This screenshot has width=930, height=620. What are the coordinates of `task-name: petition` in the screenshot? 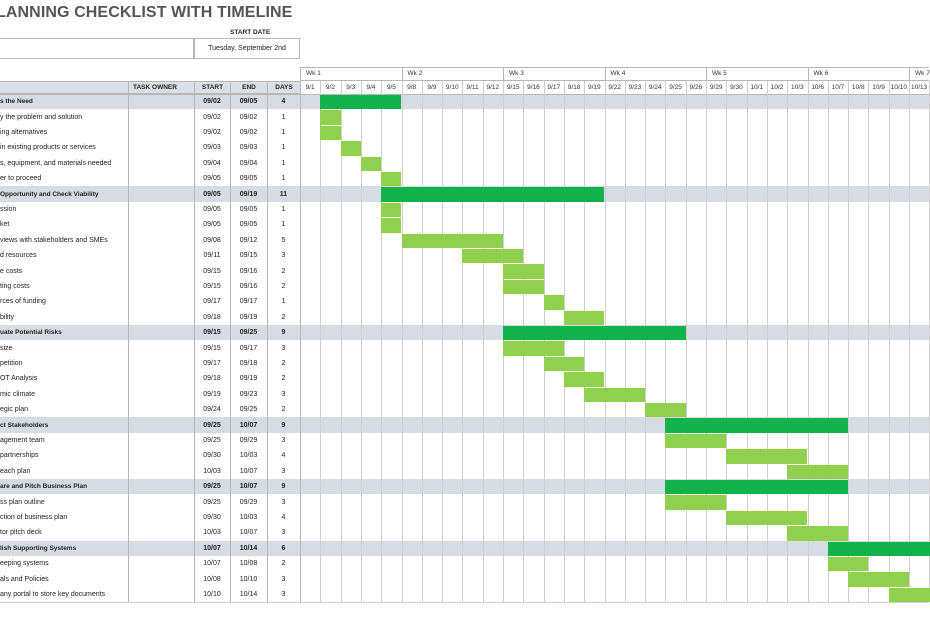 It's located at (11, 363).